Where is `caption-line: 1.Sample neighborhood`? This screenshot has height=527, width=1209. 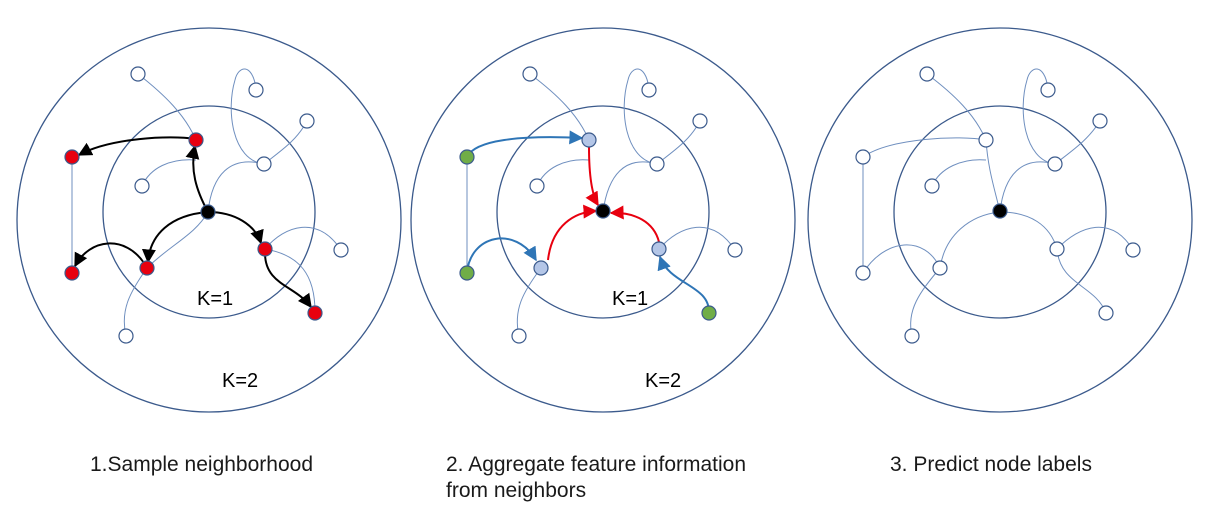
caption-line: 1.Sample neighborhood is located at coordinates (202, 464).